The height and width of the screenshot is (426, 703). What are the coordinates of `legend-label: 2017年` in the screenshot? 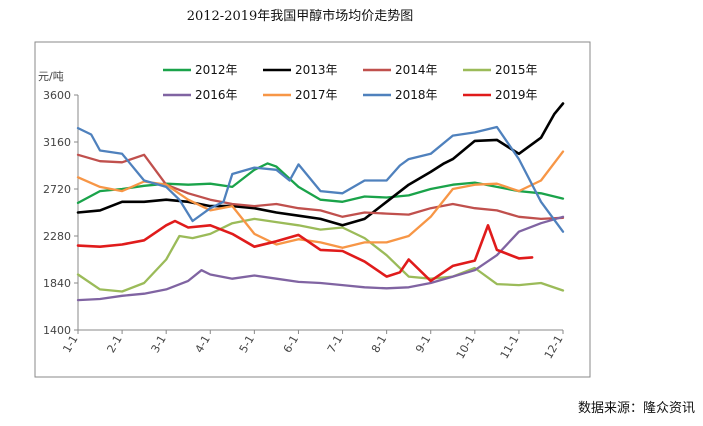 It's located at (316, 95).